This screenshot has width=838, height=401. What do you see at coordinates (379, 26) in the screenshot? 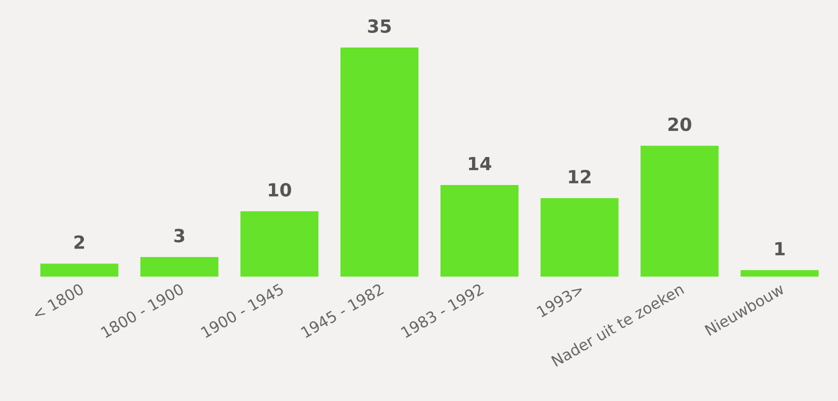
I see `data-label: 35` at bounding box center [379, 26].